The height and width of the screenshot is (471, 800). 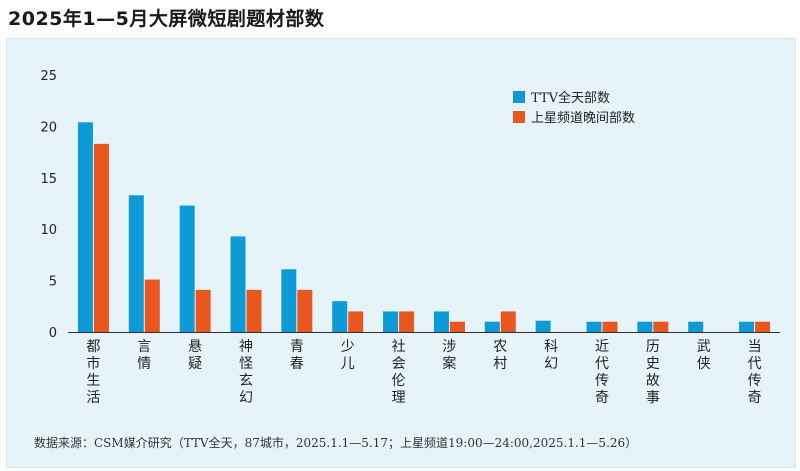 What do you see at coordinates (457, 326) in the screenshot?
I see `bar-satellite-涉案` at bounding box center [457, 326].